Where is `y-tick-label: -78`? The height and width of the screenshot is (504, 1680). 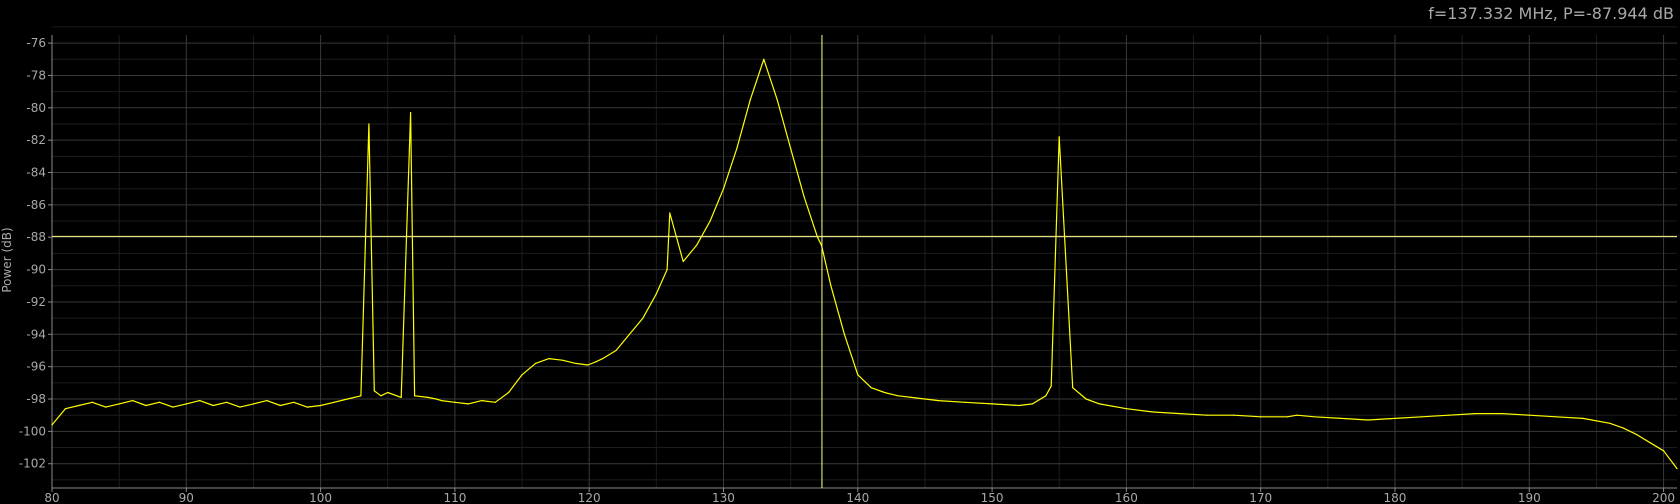 y-tick-label: -78 is located at coordinates (36, 75).